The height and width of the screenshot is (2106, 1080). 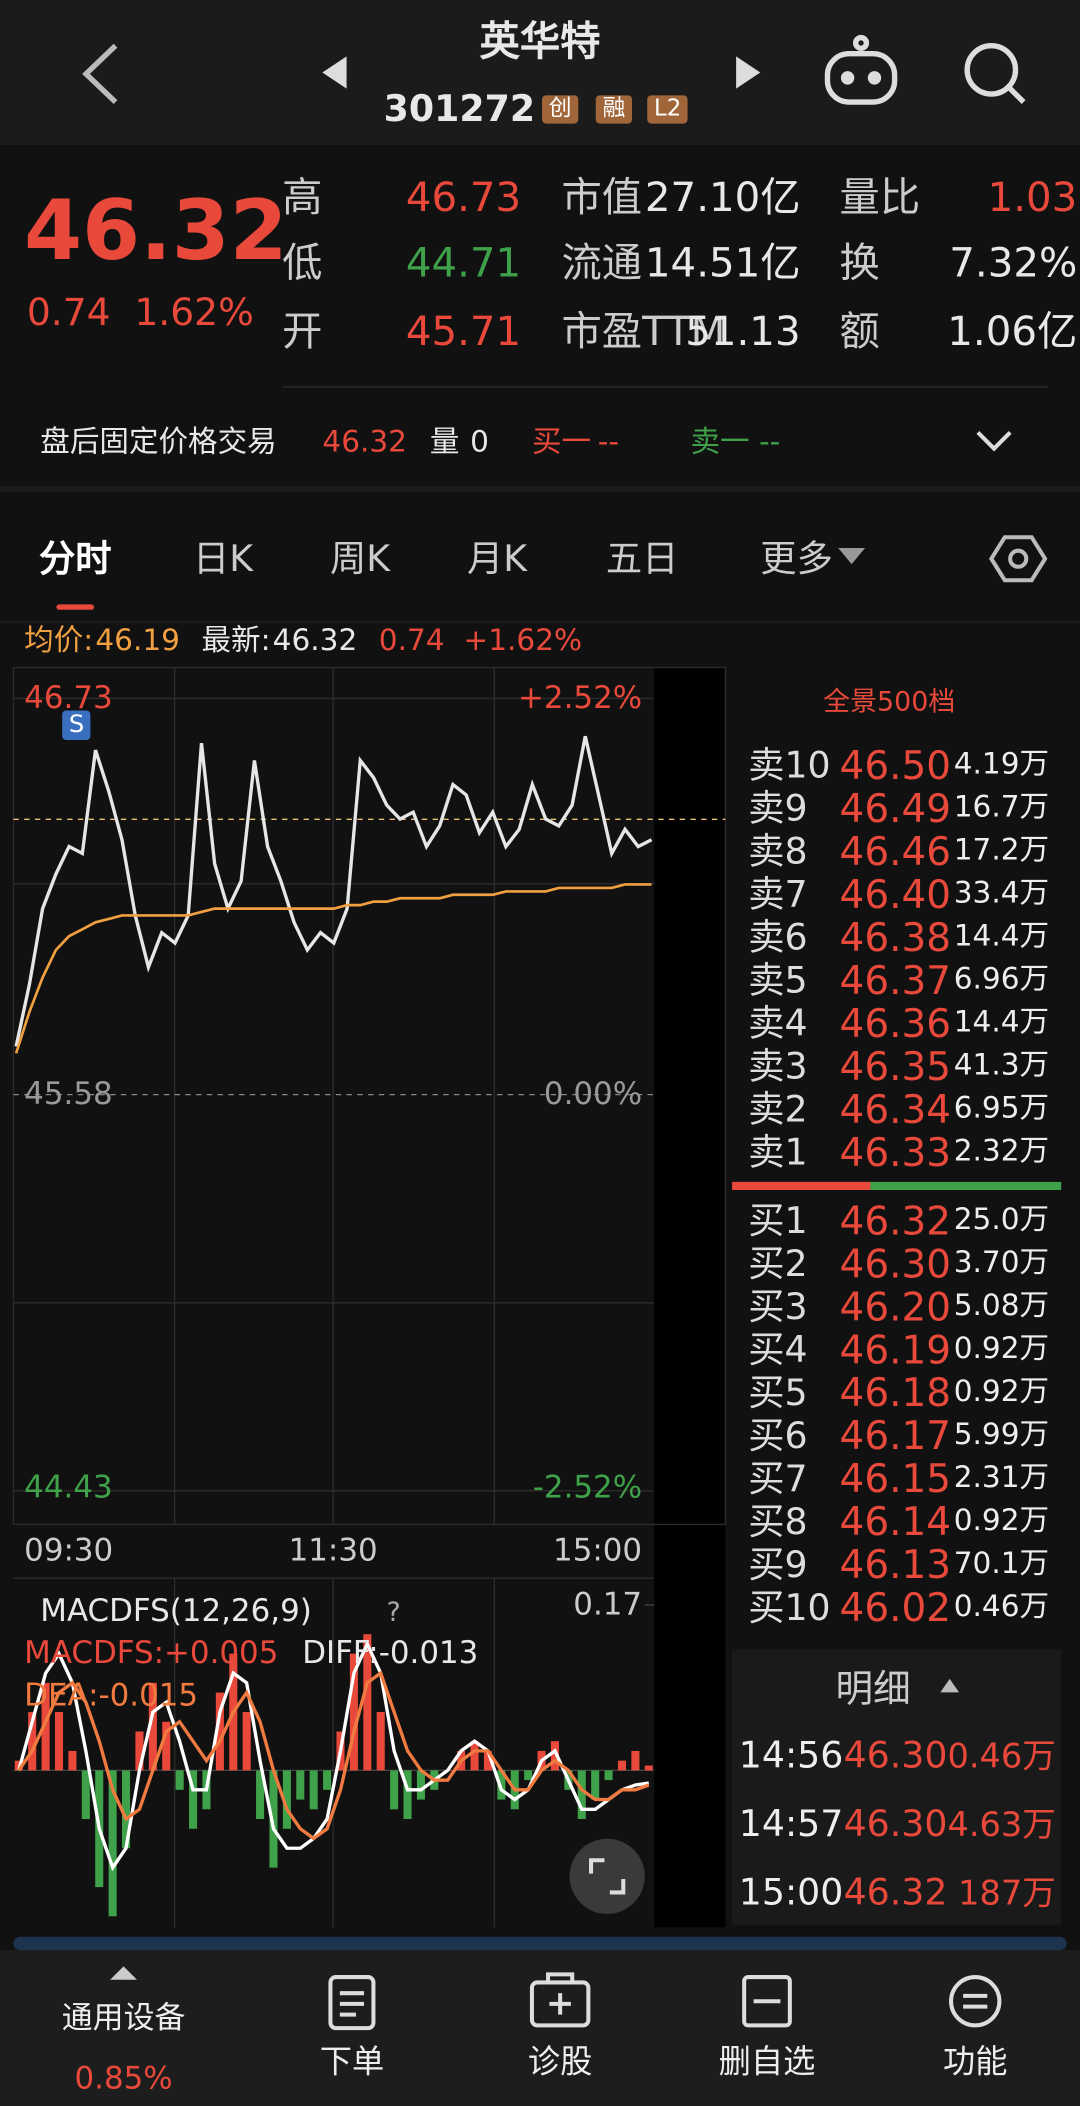 What do you see at coordinates (1001, 1478) in the screenshot?
I see `book-volume: 2.31万` at bounding box center [1001, 1478].